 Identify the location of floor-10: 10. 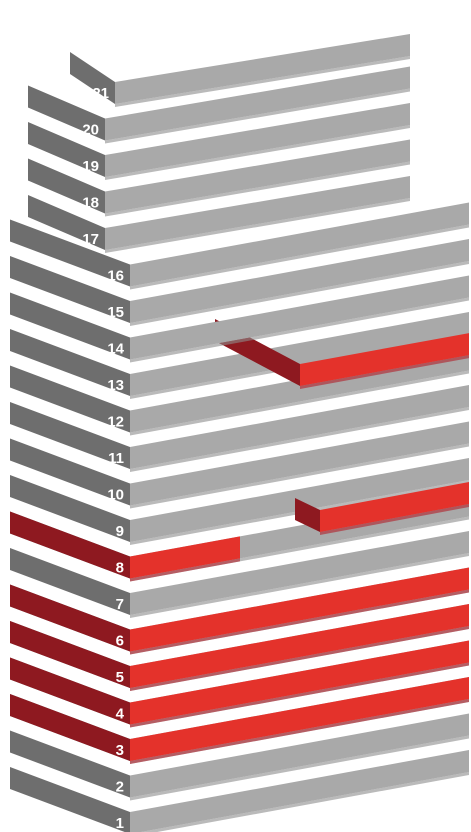
(239, 465).